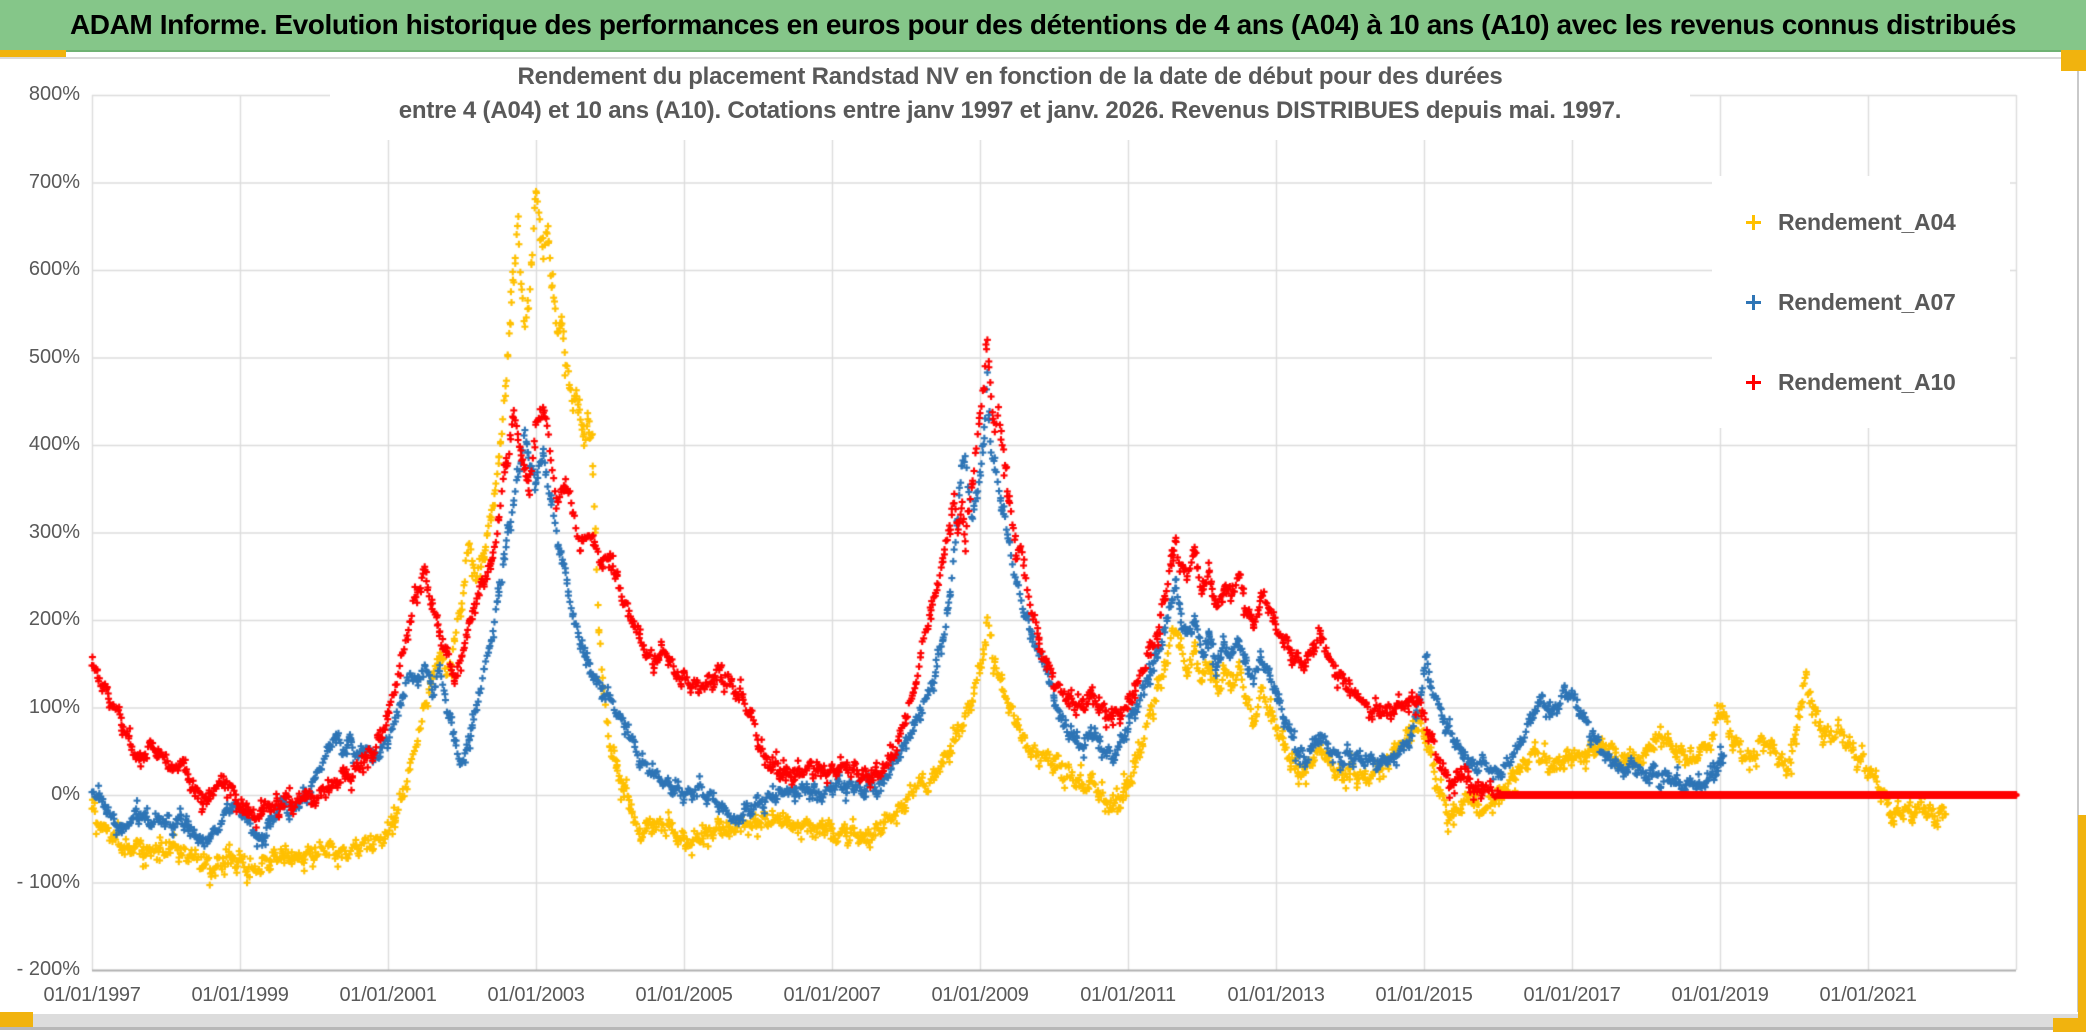 This screenshot has width=2086, height=1032. Describe the element at coordinates (1043, 1028) in the screenshot. I see `bottom-edge-line` at that location.